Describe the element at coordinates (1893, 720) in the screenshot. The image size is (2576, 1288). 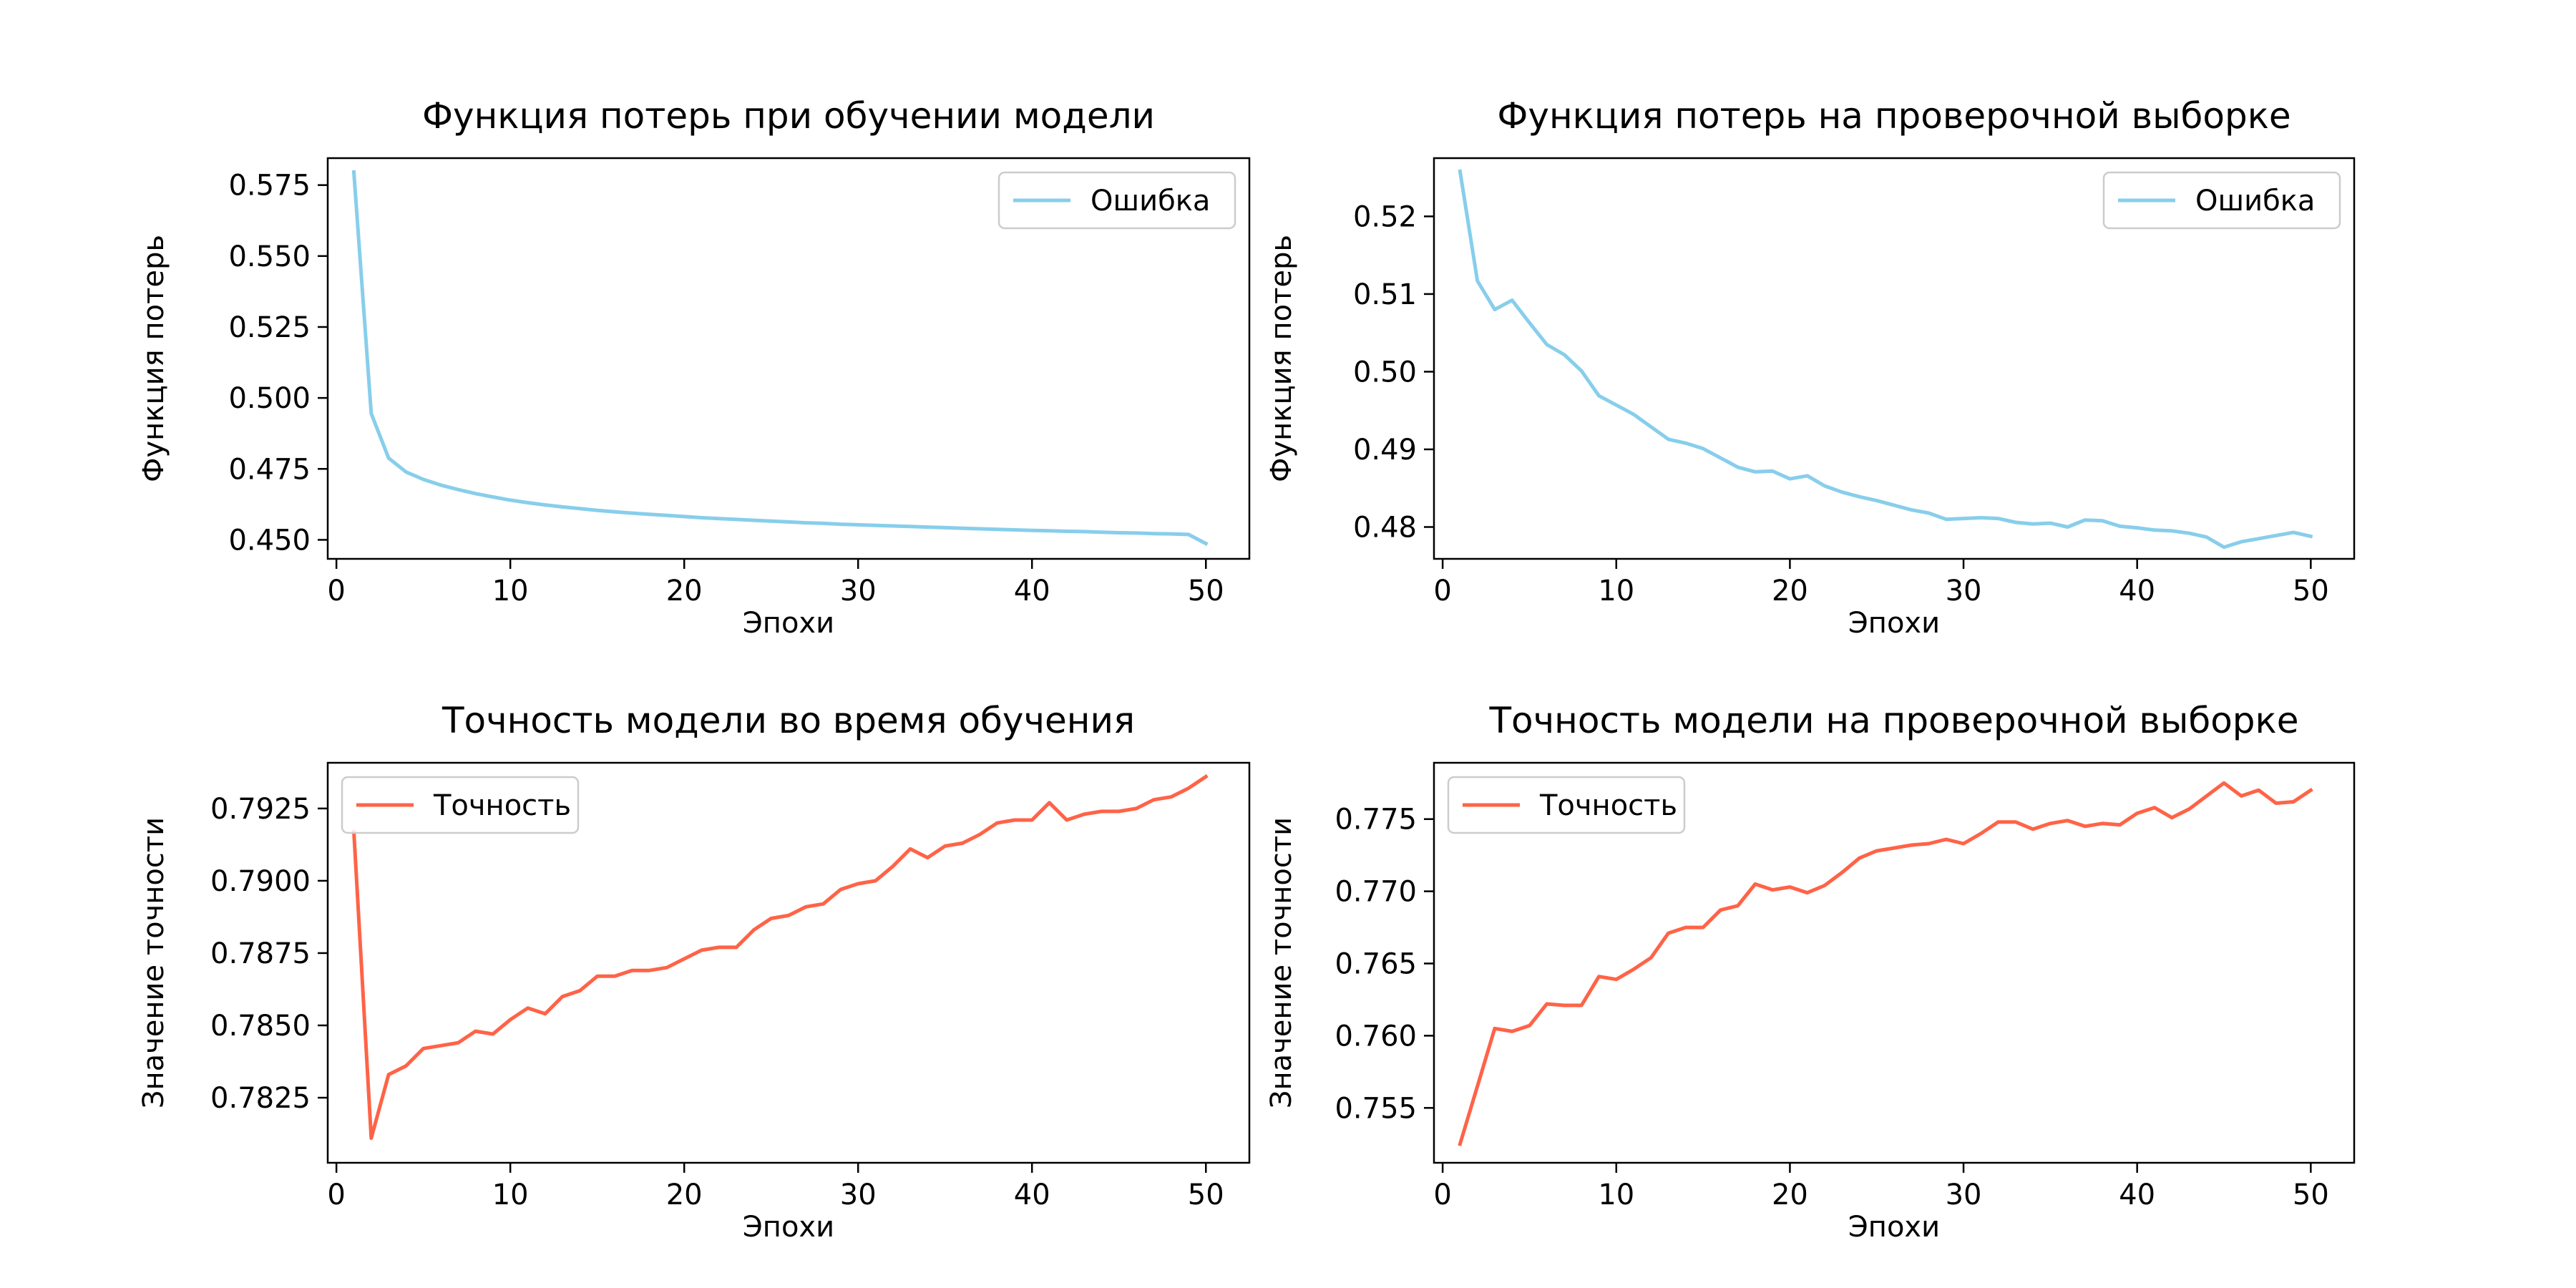
I see `chart-title: Точность модели на проверочной выборке` at that location.